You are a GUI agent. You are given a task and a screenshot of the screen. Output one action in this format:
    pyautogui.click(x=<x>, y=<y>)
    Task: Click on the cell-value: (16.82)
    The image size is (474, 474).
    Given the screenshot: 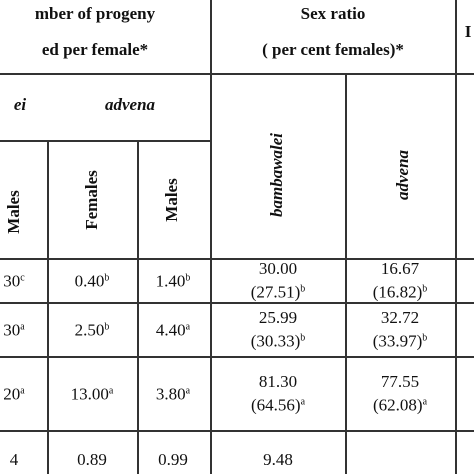 What is the action you would take?
    pyautogui.click(x=397, y=292)
    